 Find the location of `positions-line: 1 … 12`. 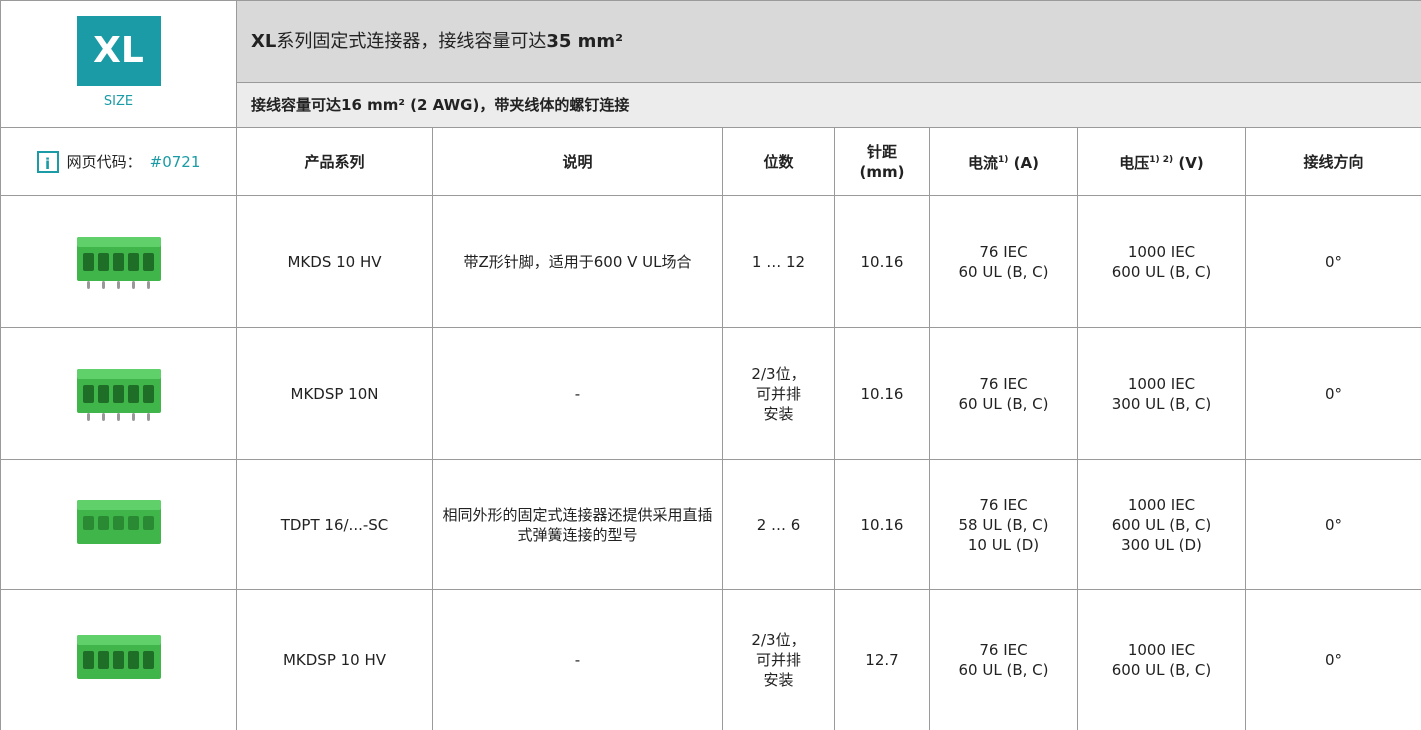

positions-line: 1 … 12 is located at coordinates (778, 262).